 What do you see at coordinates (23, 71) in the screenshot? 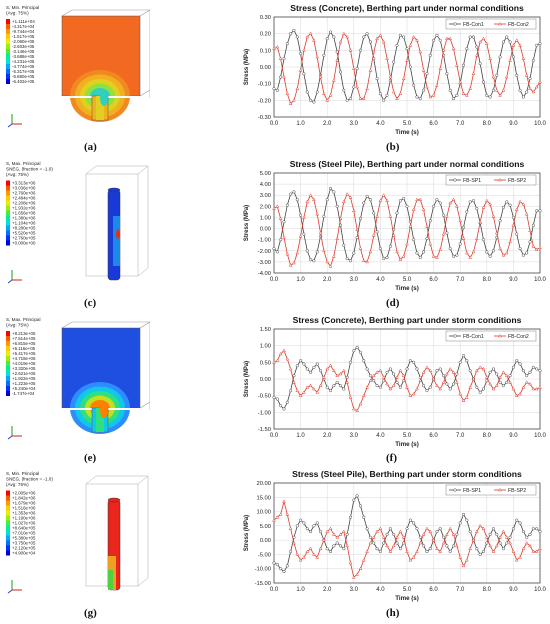
I see `legend-value: -5.317e+05` at bounding box center [23, 71].